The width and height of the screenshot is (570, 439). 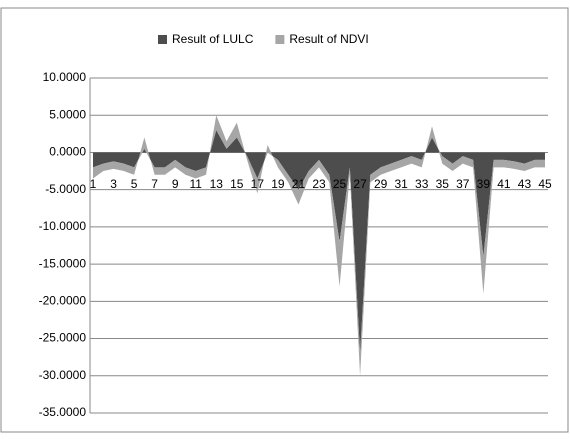 I want to click on y-tick-label: -15.0000, so click(x=63, y=263).